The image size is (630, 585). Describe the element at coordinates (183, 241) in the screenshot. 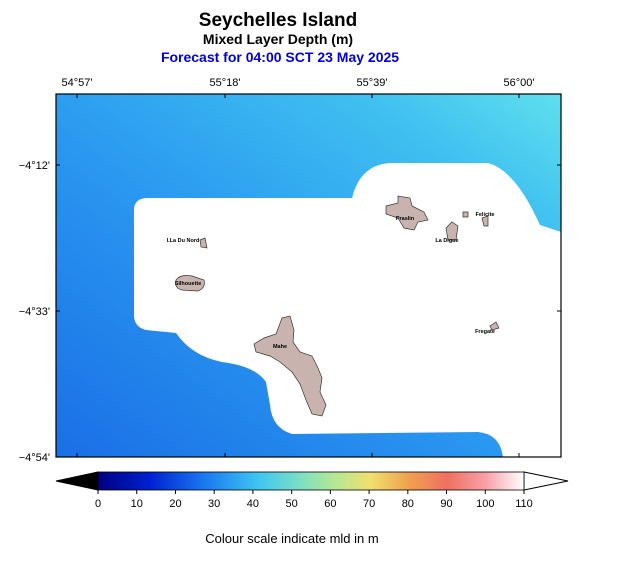

I see `island-label: I.La Du Nord` at that location.